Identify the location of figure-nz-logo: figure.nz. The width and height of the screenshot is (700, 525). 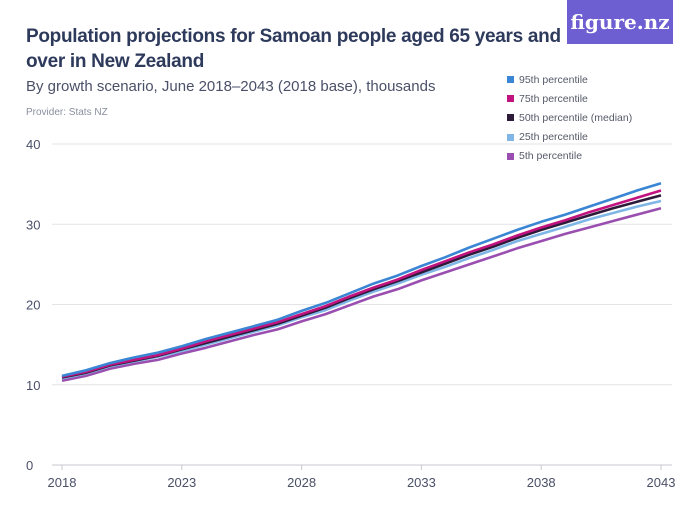
(620, 22).